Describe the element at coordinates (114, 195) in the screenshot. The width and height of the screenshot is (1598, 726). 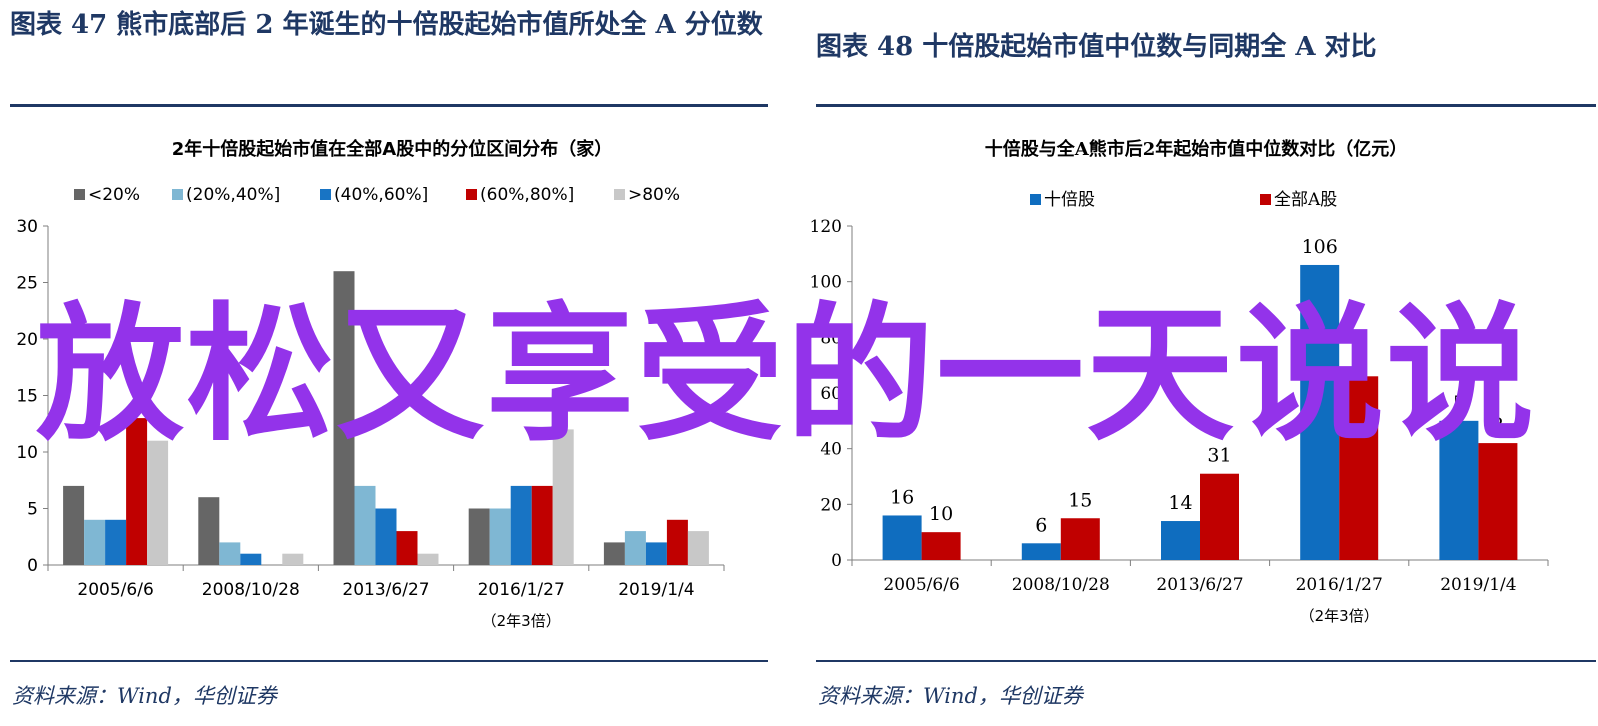
I see `legend-label: <20%` at that location.